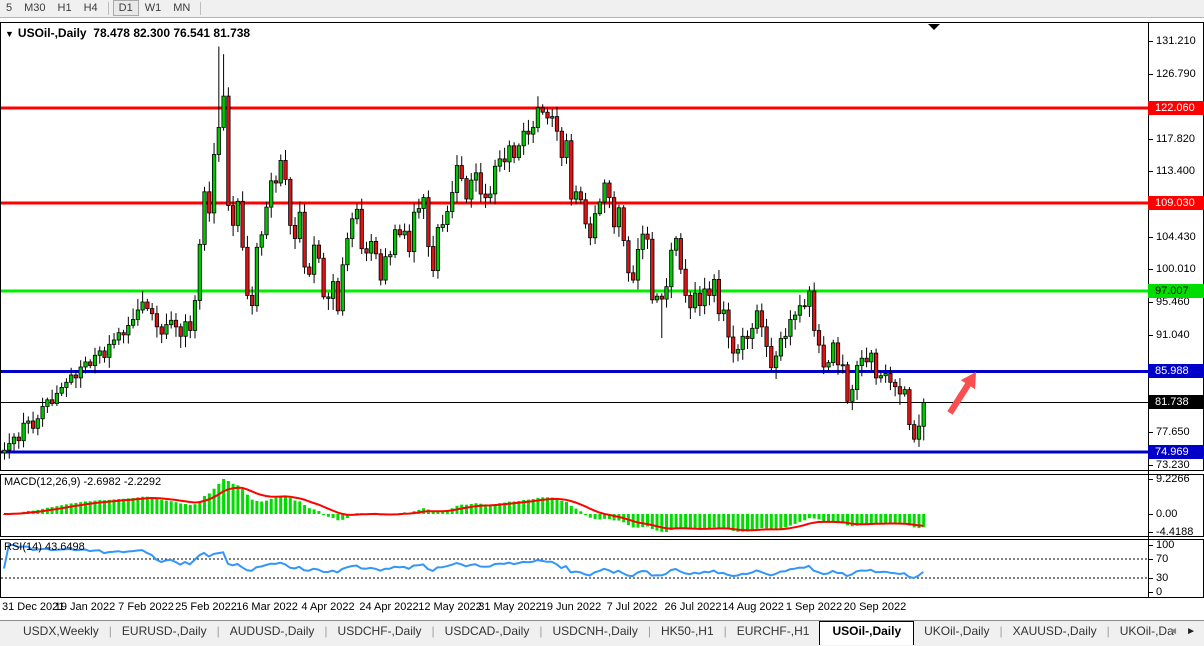  What do you see at coordinates (1176, 451) in the screenshot?
I see `price-line-label-74.969: 74.969` at bounding box center [1176, 451].